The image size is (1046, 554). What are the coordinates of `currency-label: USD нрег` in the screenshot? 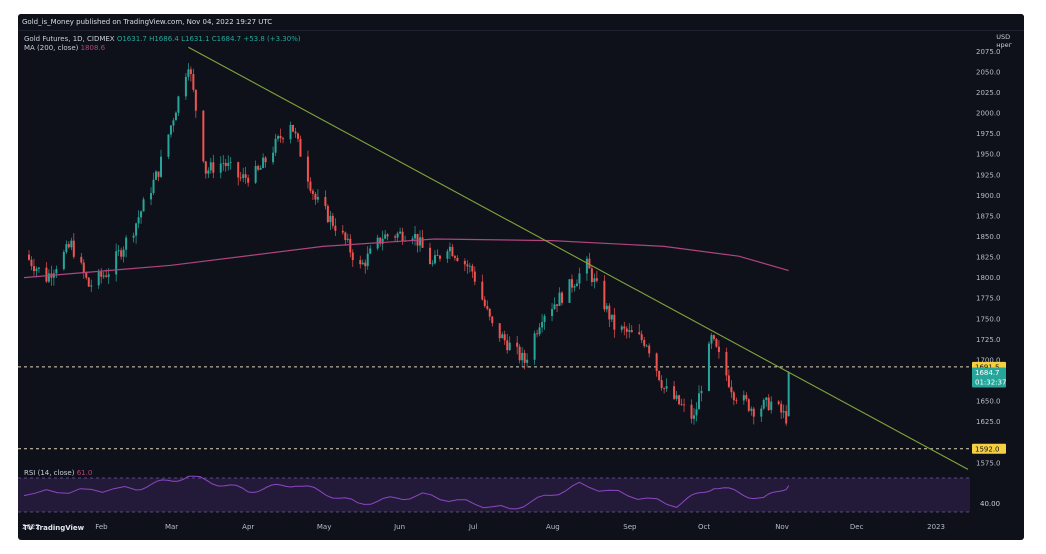 It's located at (1004, 41).